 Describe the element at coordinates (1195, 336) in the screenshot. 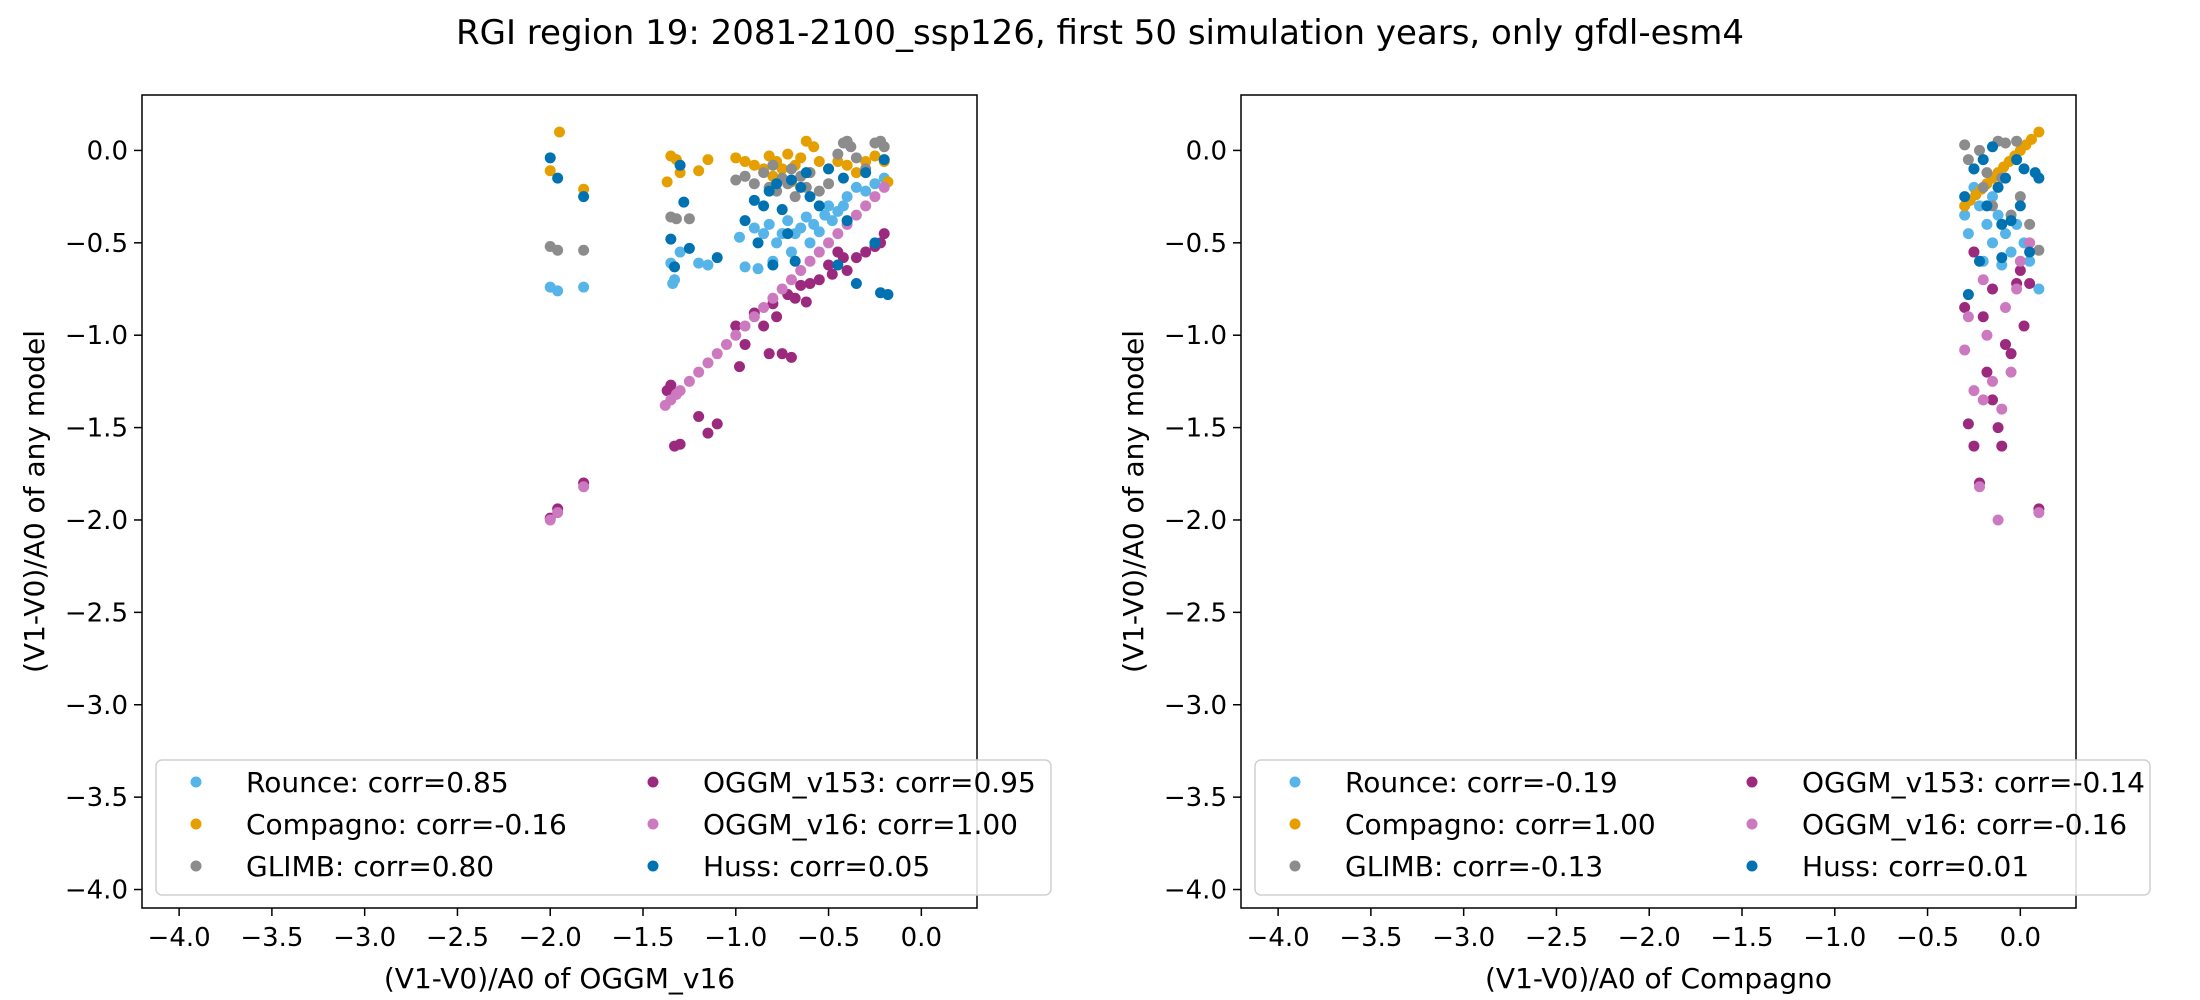

I see `y-tick-label: −1.0` at that location.